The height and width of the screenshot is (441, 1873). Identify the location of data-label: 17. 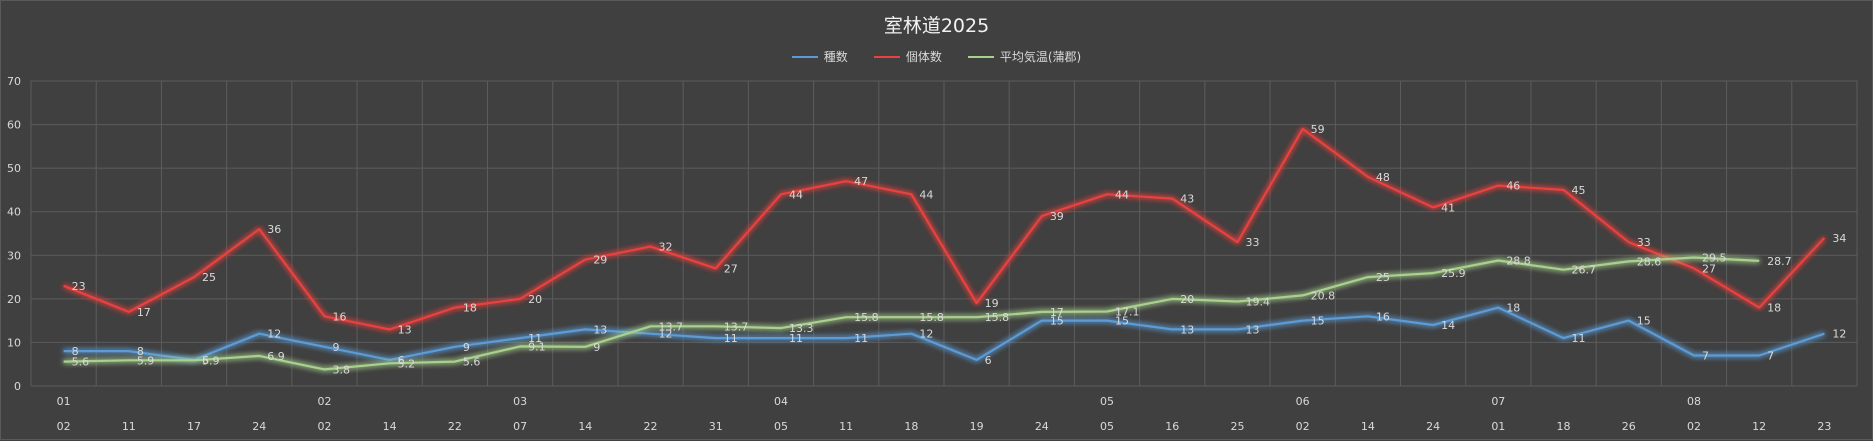
(1057, 312).